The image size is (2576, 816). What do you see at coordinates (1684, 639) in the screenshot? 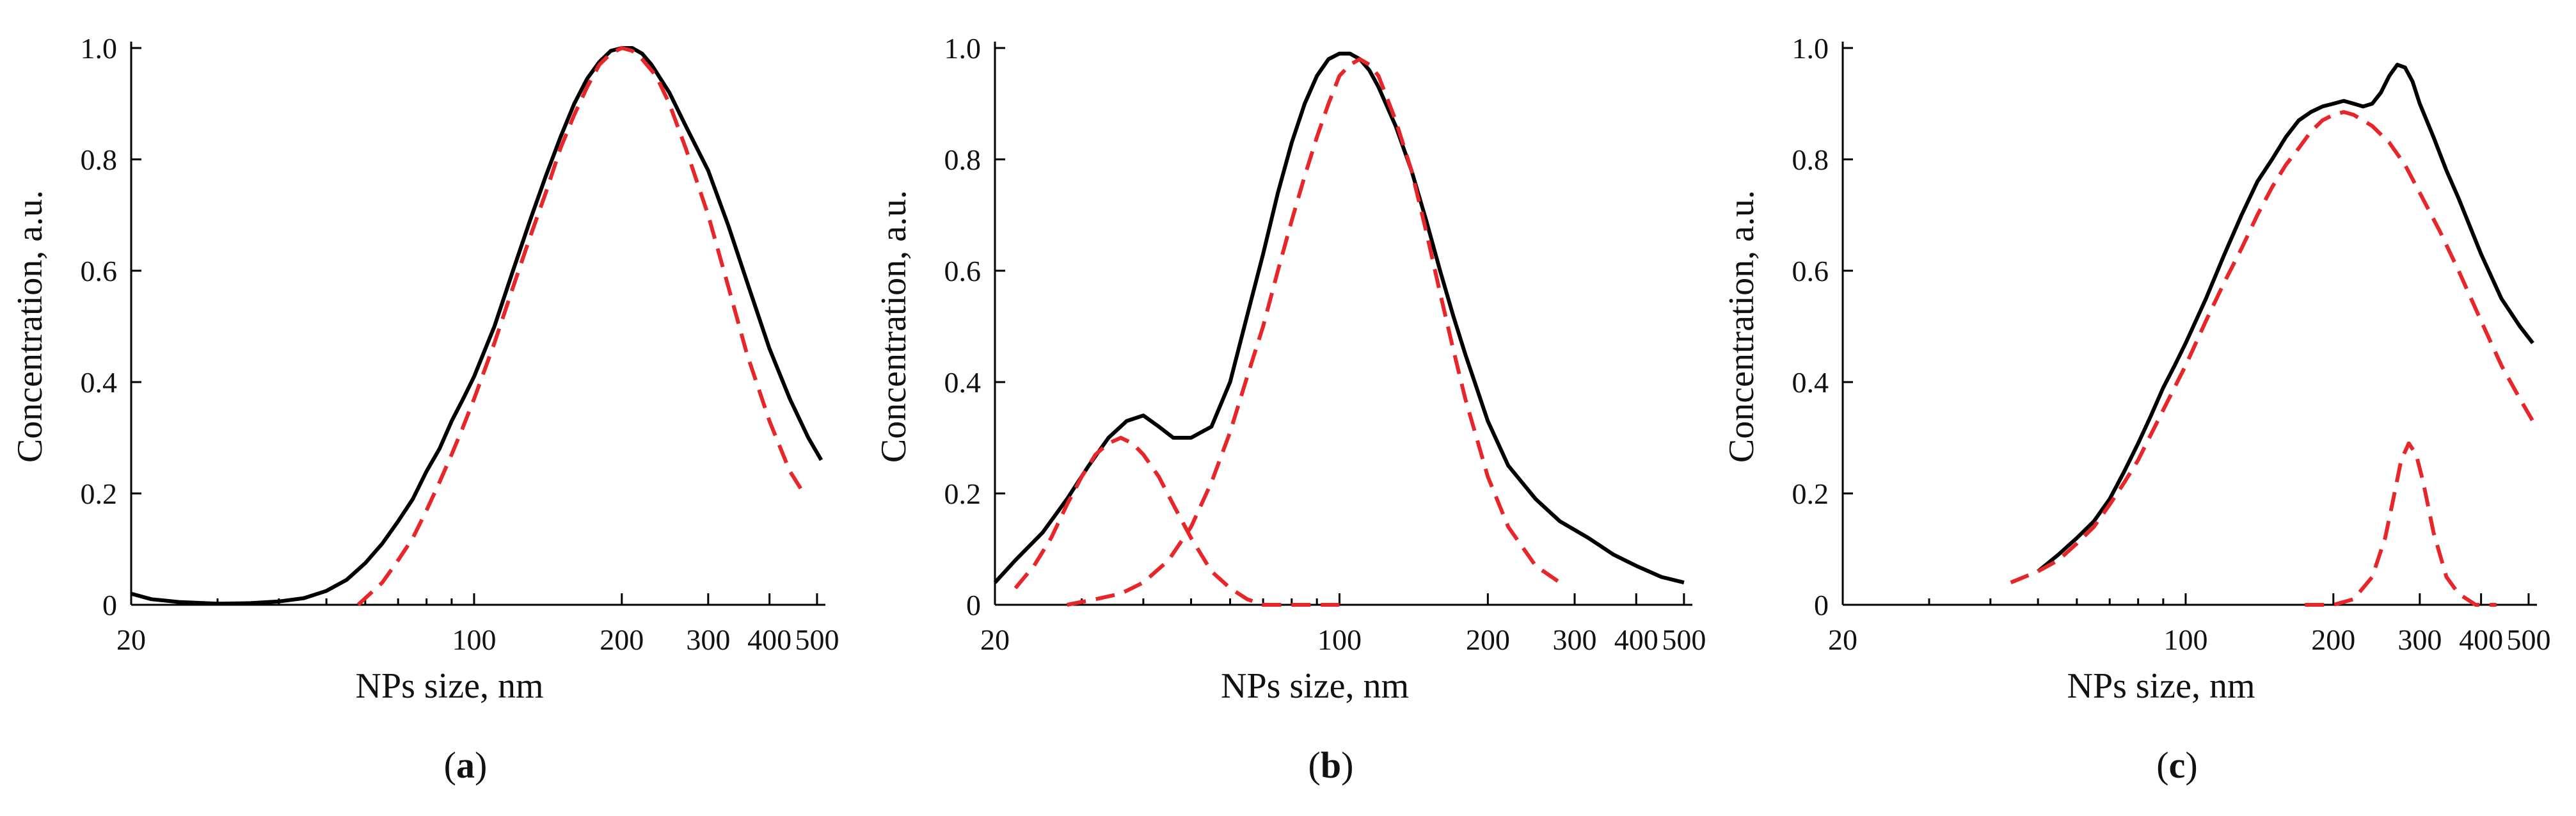
I see `panel-b-x-tick-label: 500` at bounding box center [1684, 639].